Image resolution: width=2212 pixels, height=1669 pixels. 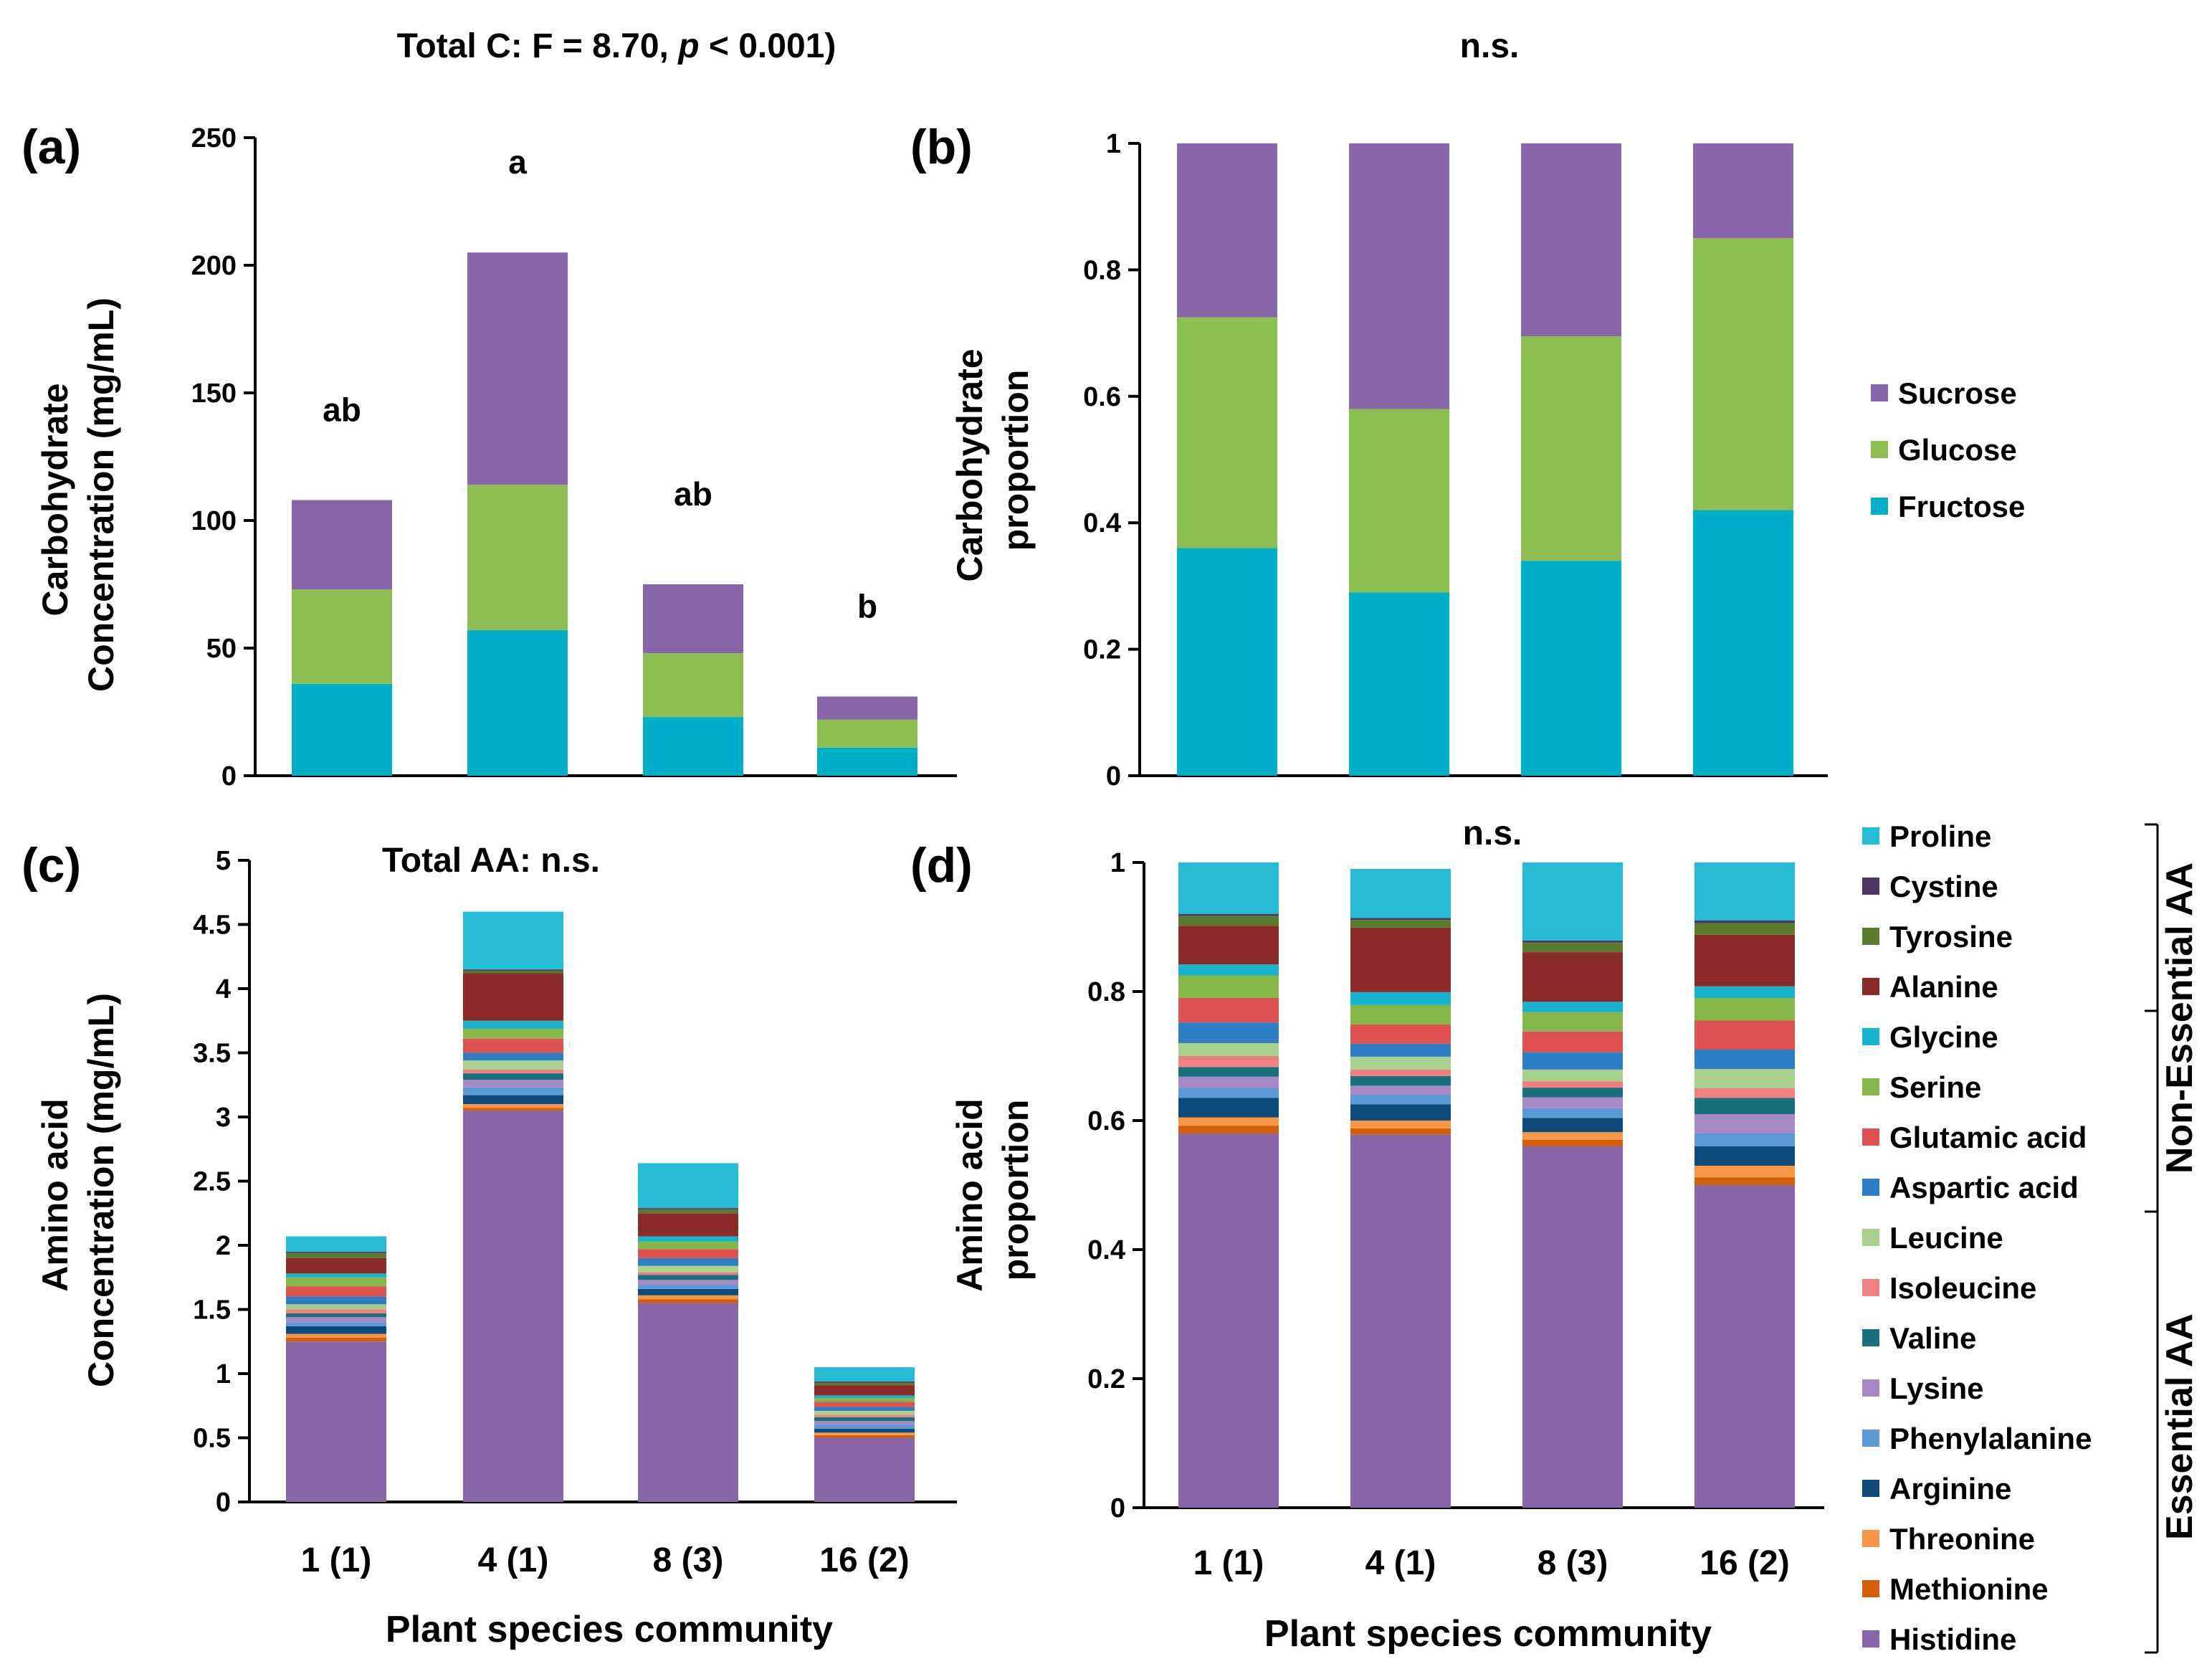 I want to click on panel-a-ytick-label: 0, so click(x=229, y=776).